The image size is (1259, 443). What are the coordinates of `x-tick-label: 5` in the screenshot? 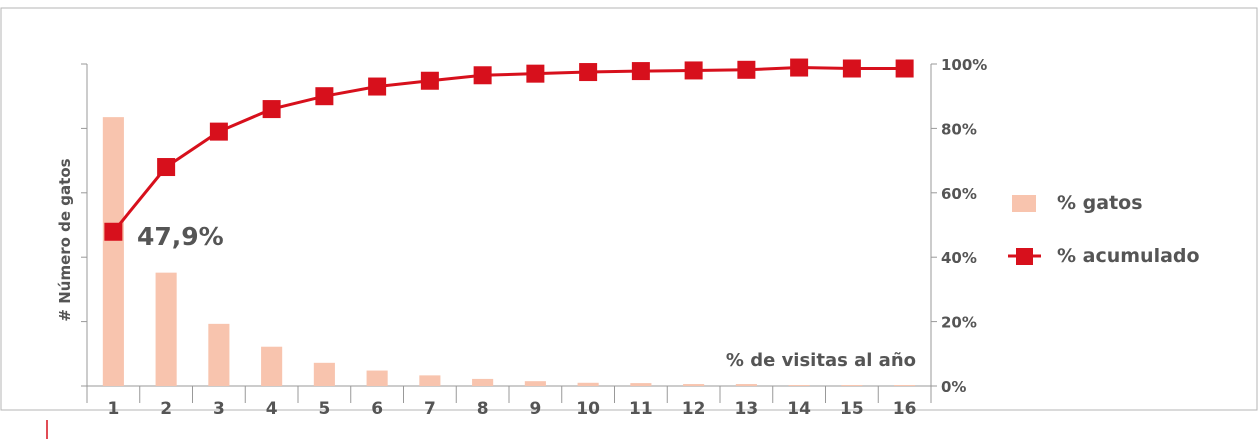 It's located at (324, 409).